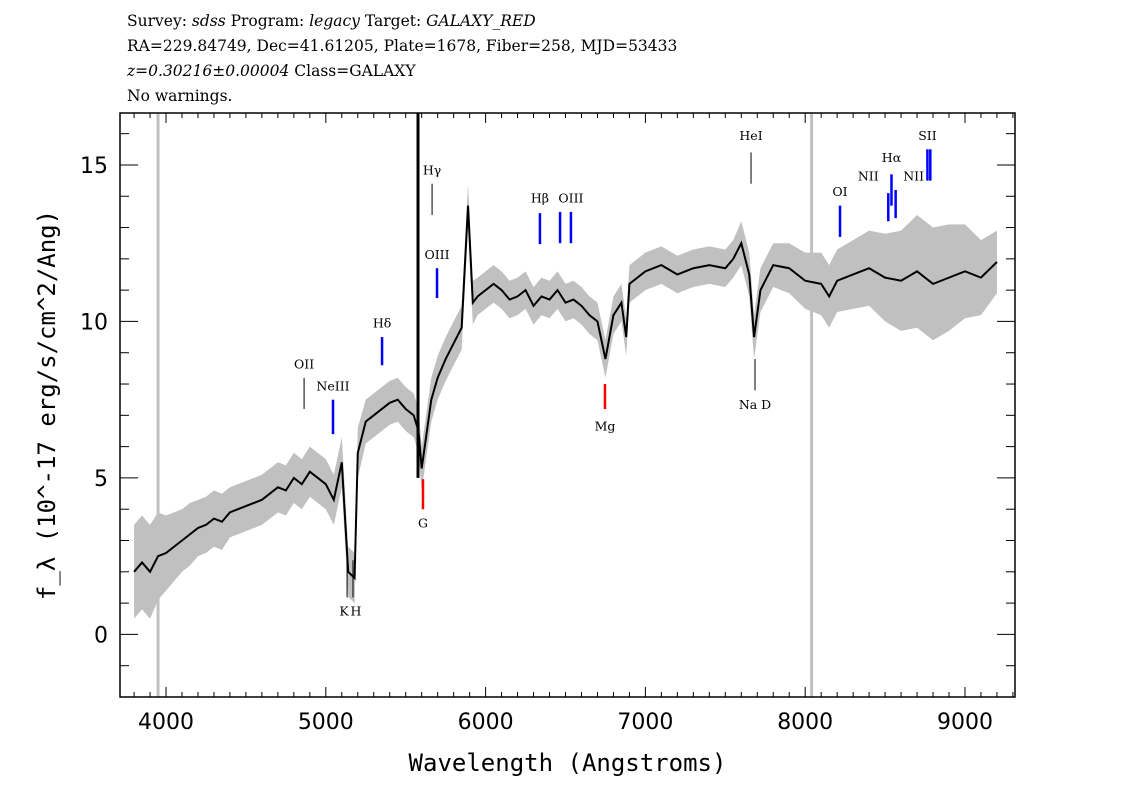 The height and width of the screenshot is (810, 1134). I want to click on program-value: legacy, so click(334, 21).